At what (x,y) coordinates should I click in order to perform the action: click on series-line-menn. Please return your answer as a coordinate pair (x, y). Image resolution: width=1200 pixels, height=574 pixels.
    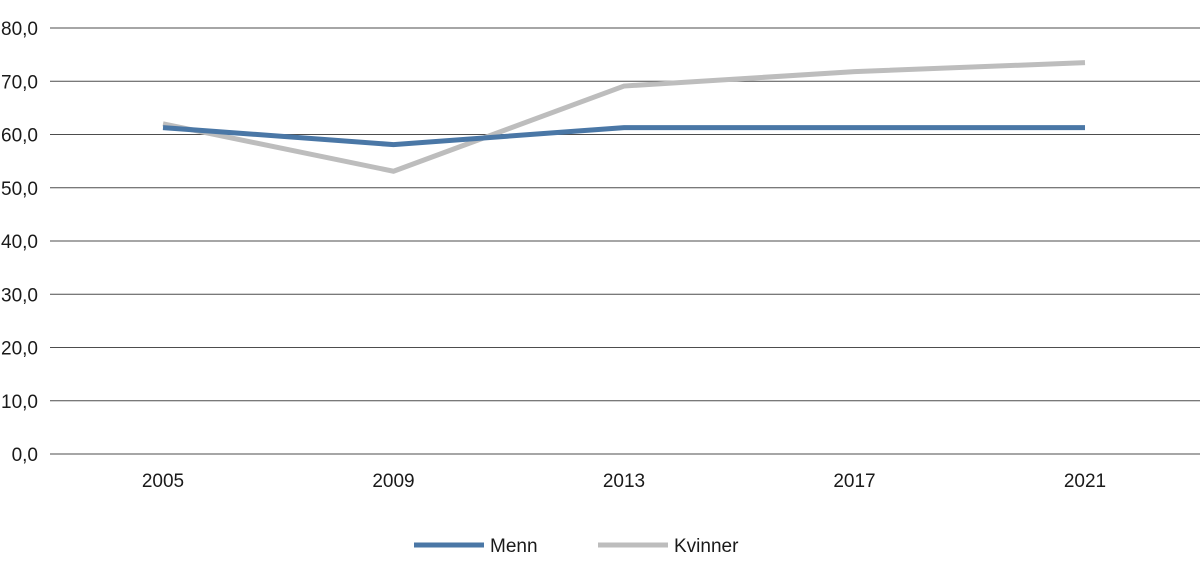
    Looking at the image, I should click on (623, 136).